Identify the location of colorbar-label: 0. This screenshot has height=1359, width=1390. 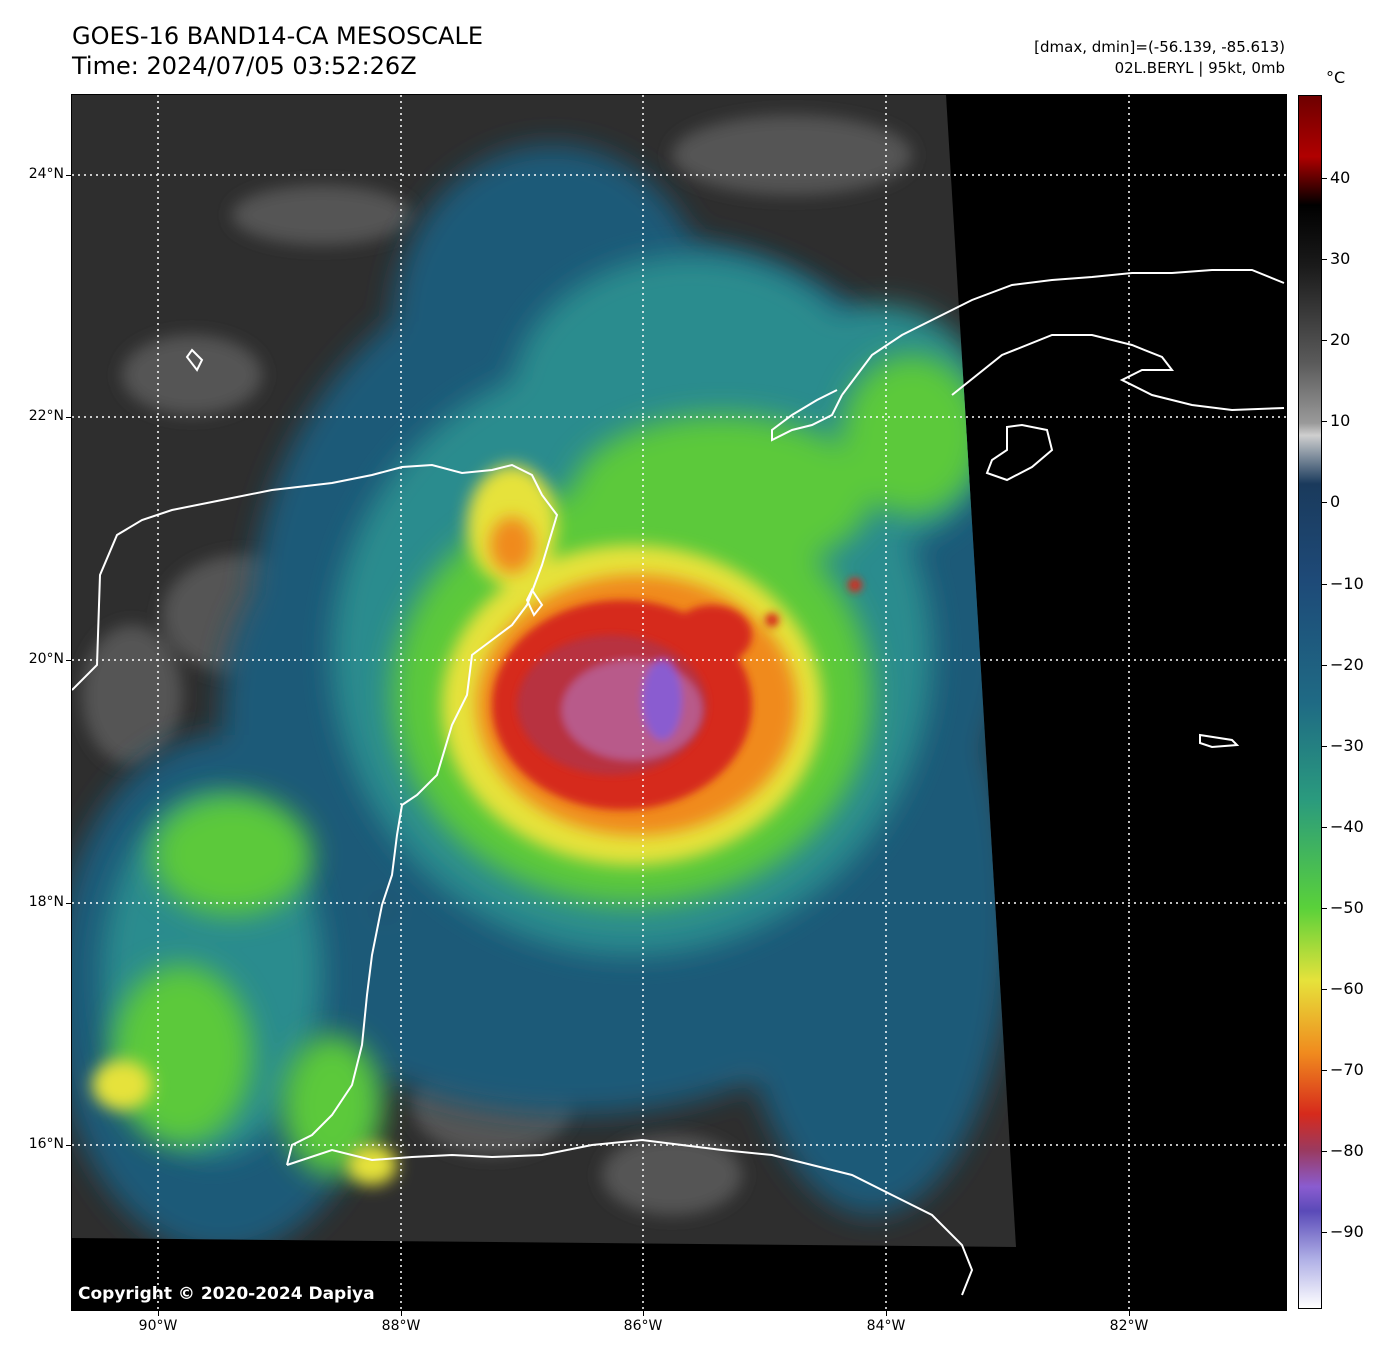
(1335, 502).